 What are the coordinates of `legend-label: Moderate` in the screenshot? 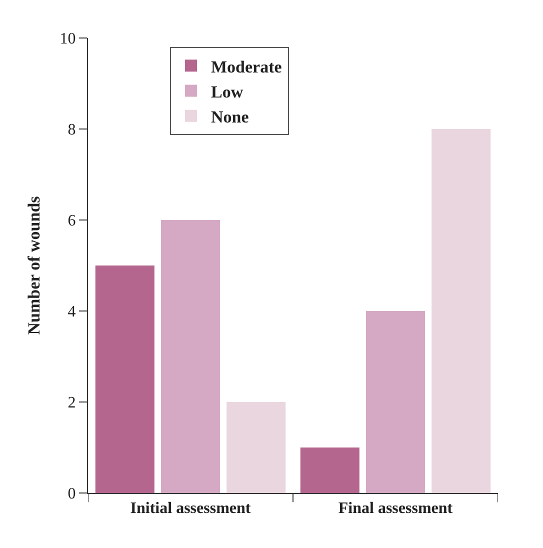 It's located at (246, 66).